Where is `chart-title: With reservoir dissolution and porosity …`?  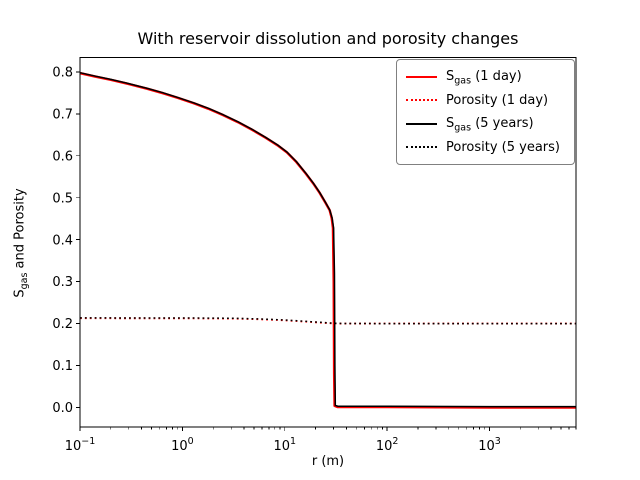 chart-title: With reservoir dissolution and porosity … is located at coordinates (328, 38).